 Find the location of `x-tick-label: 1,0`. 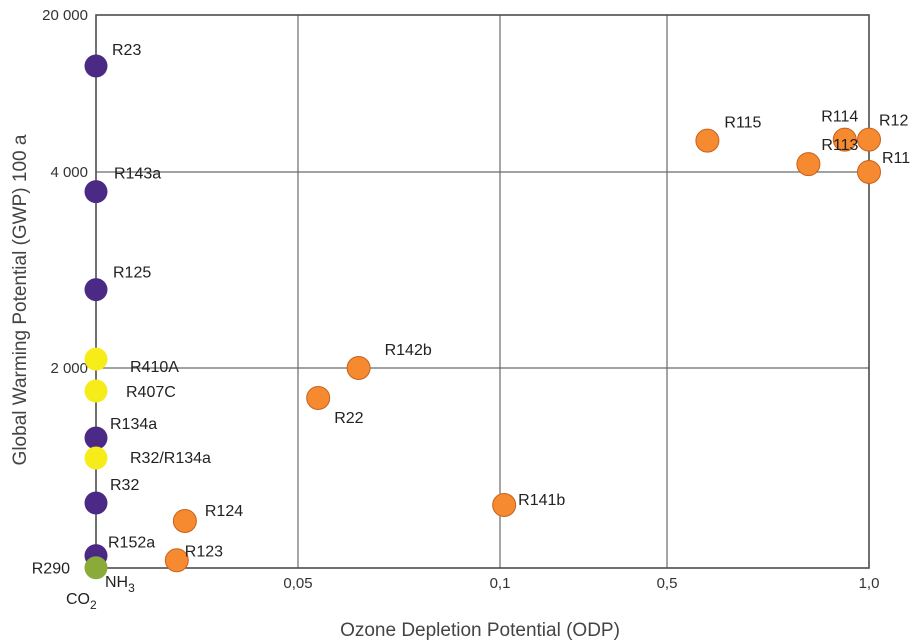

x-tick-label: 1,0 is located at coordinates (869, 583).